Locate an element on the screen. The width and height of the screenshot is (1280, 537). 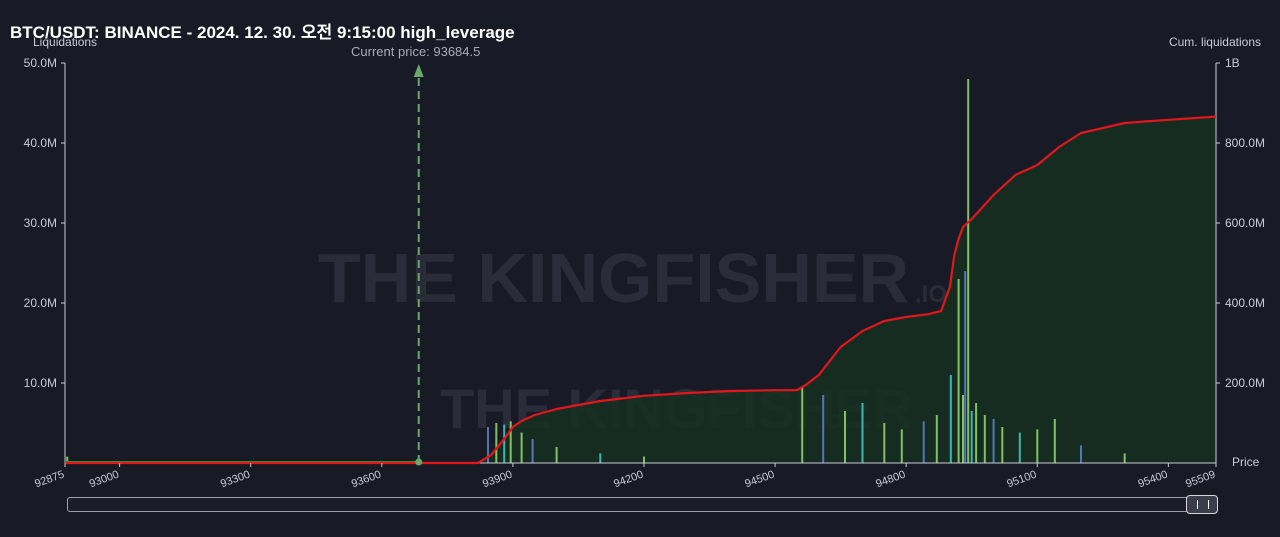
x-tick-label: 95100 is located at coordinates (1021, 480).